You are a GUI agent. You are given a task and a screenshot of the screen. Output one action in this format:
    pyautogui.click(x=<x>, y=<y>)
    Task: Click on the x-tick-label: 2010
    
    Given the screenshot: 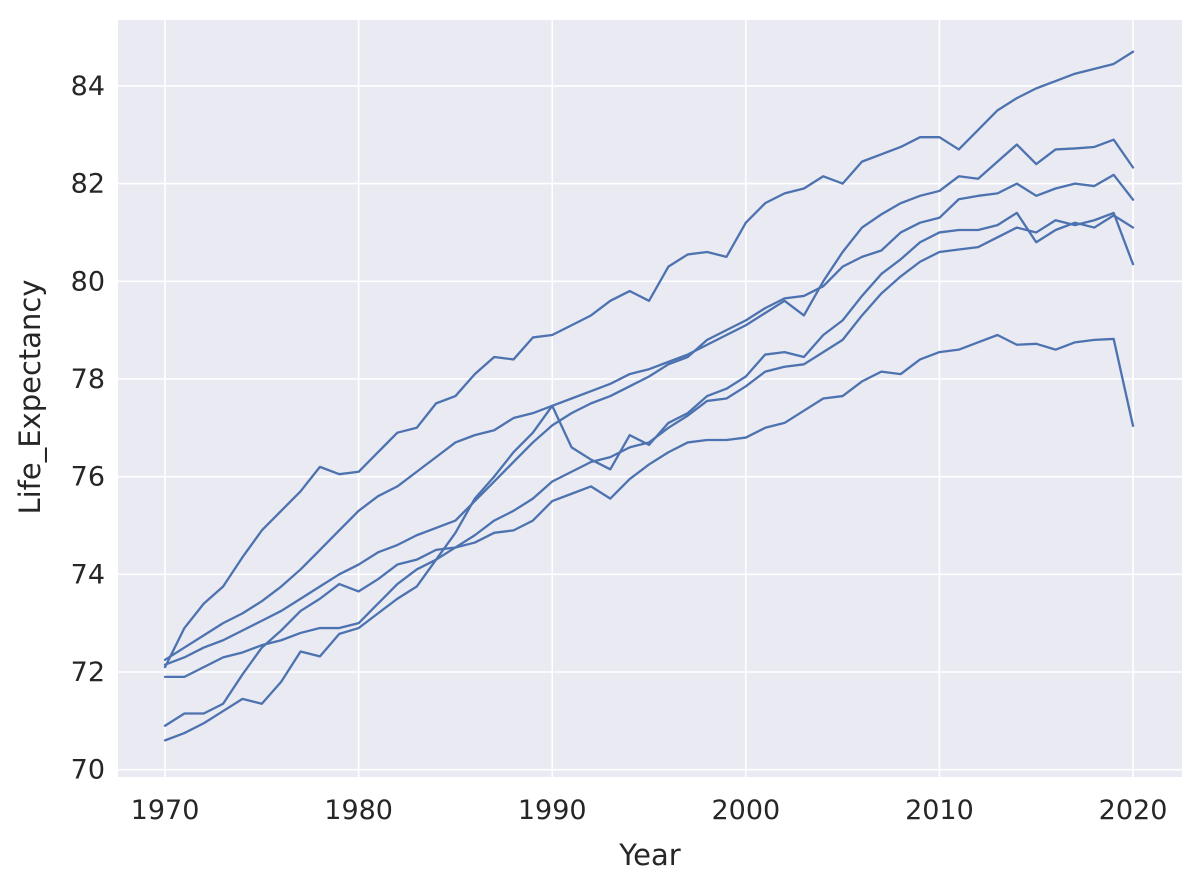 What is the action you would take?
    pyautogui.click(x=939, y=810)
    